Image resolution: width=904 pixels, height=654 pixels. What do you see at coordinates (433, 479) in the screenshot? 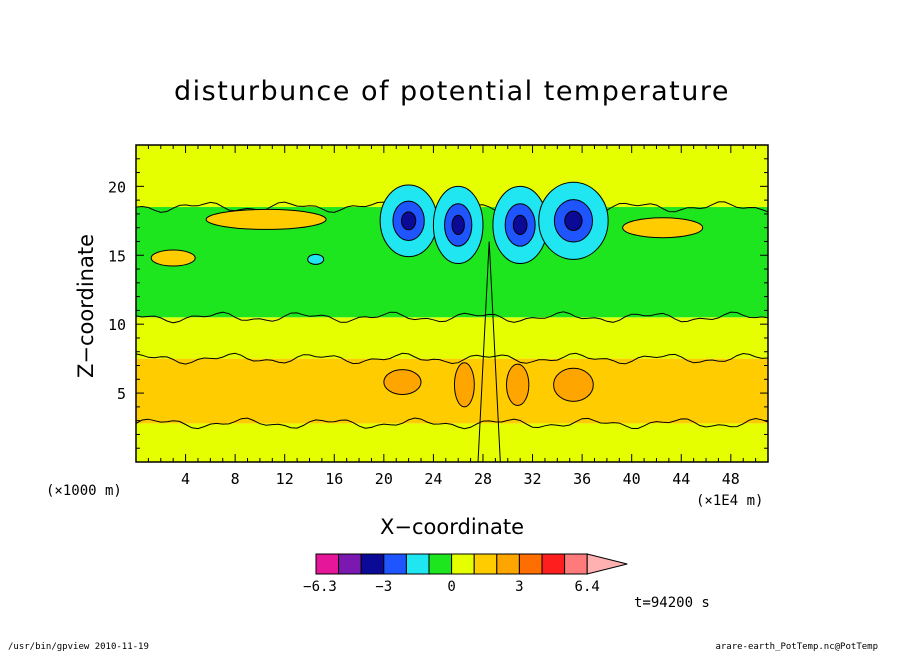
I see `x-tick-label: 24` at bounding box center [433, 479].